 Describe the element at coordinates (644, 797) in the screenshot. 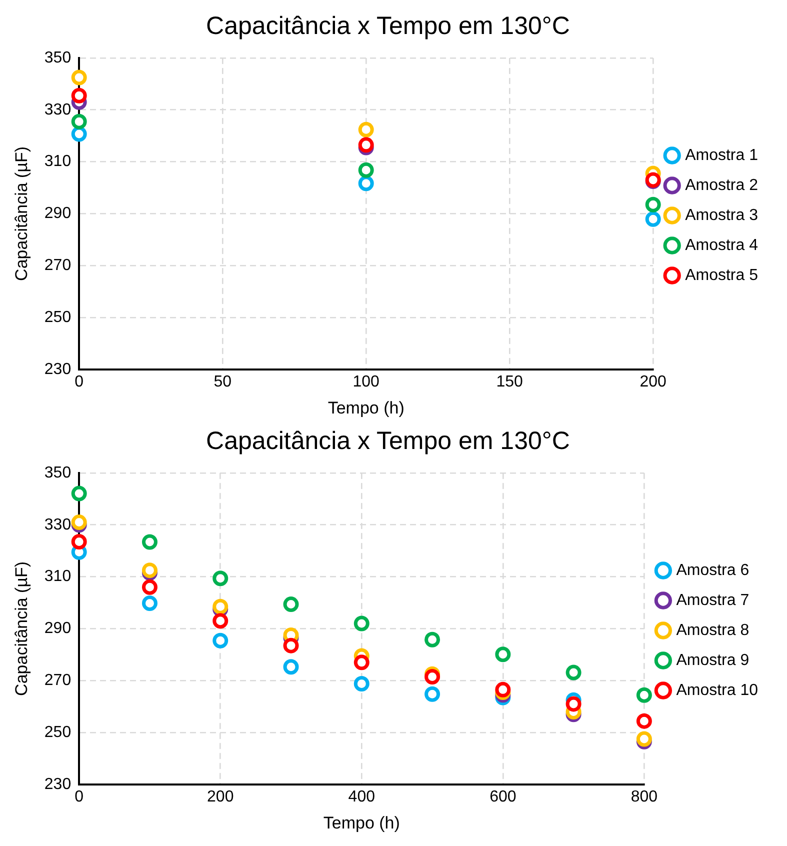

I see `x-tick-label: 800` at that location.